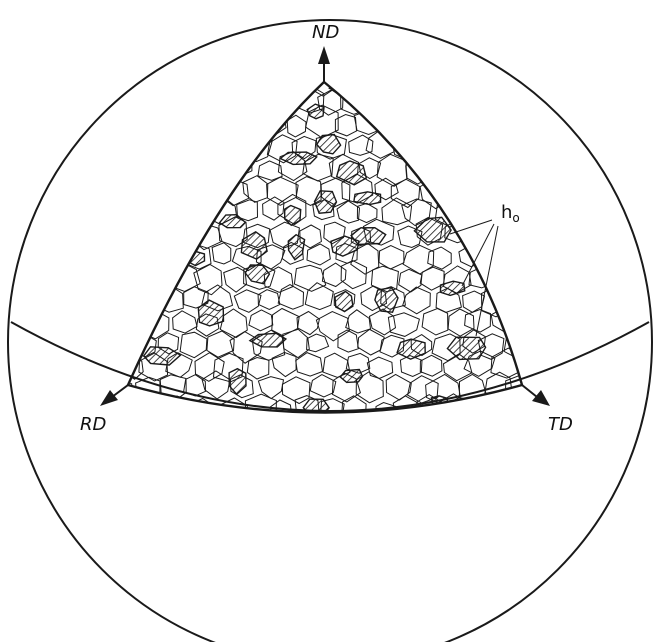 This screenshot has height=642, width=660. Describe the element at coordinates (120, 391) in the screenshot. I see `rd-axis-line` at that location.